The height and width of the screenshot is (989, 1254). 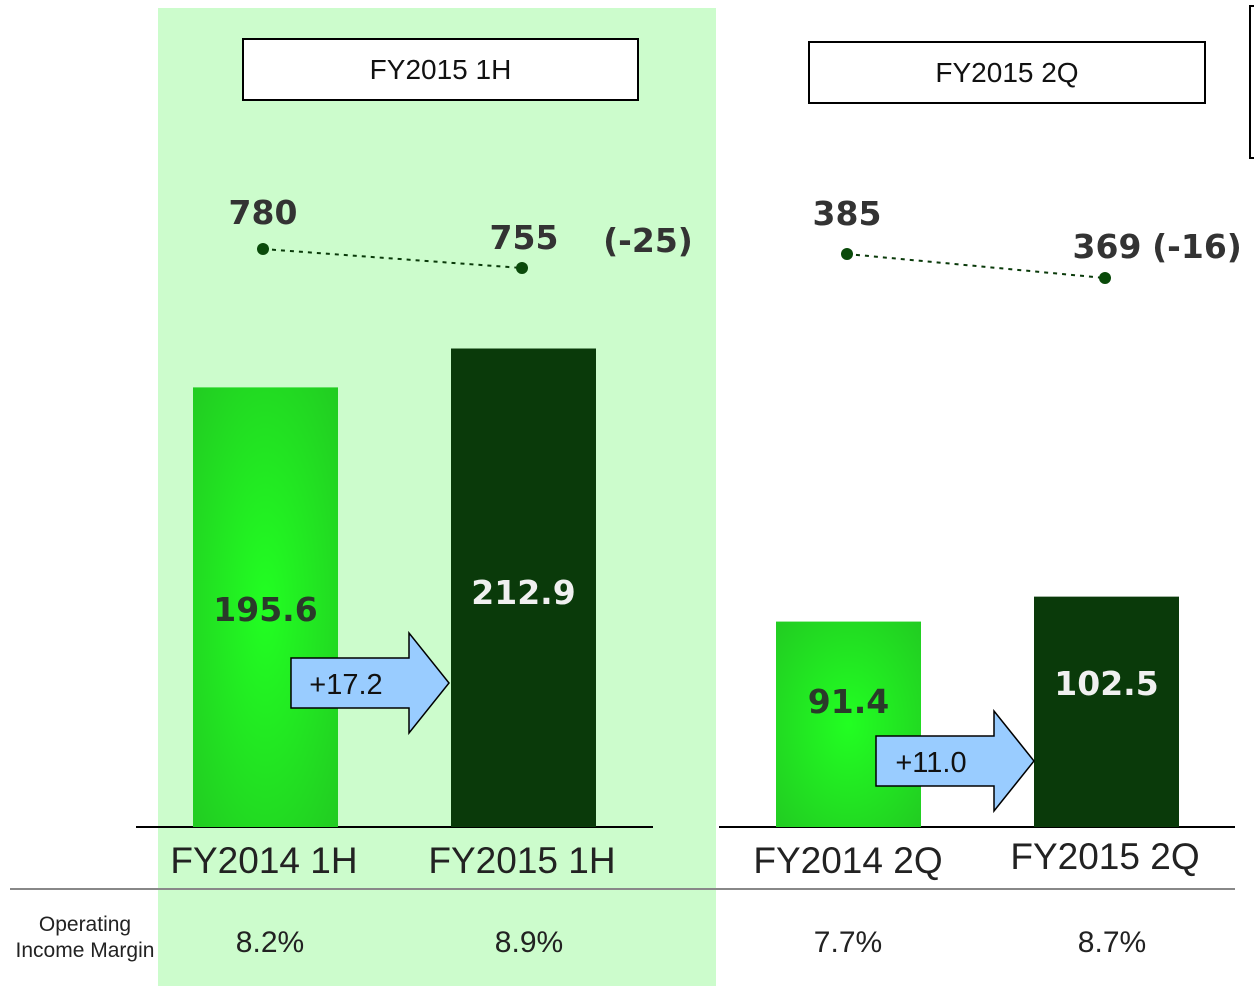 I want to click on panel1-title: FY2015 1H, so click(x=440, y=69).